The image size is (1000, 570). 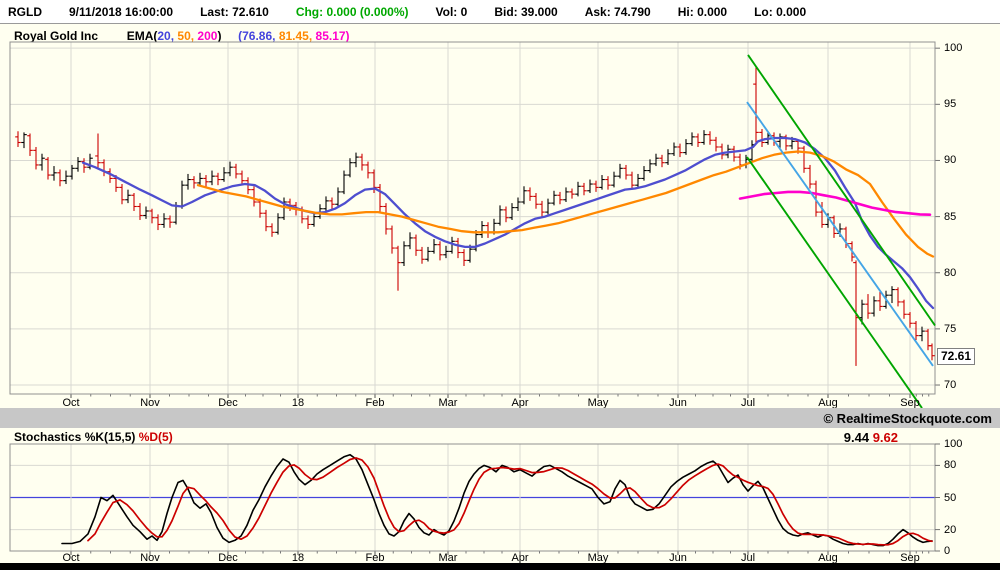 What do you see at coordinates (298, 558) in the screenshot?
I see `stoch-month-label: 18` at bounding box center [298, 558].